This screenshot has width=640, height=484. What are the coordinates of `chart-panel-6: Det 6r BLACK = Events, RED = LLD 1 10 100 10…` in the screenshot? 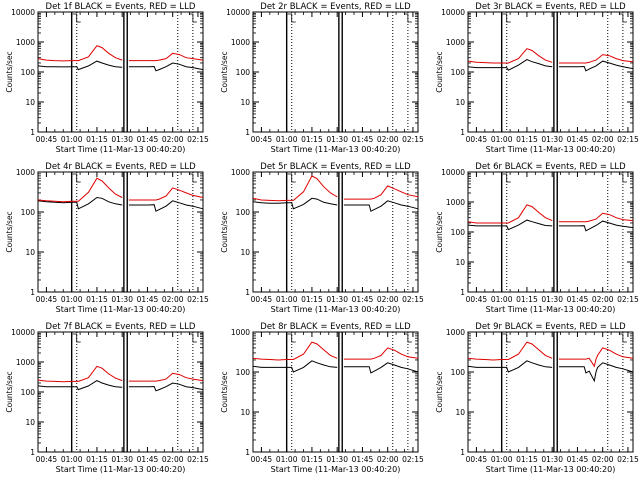 It's located at (537, 238).